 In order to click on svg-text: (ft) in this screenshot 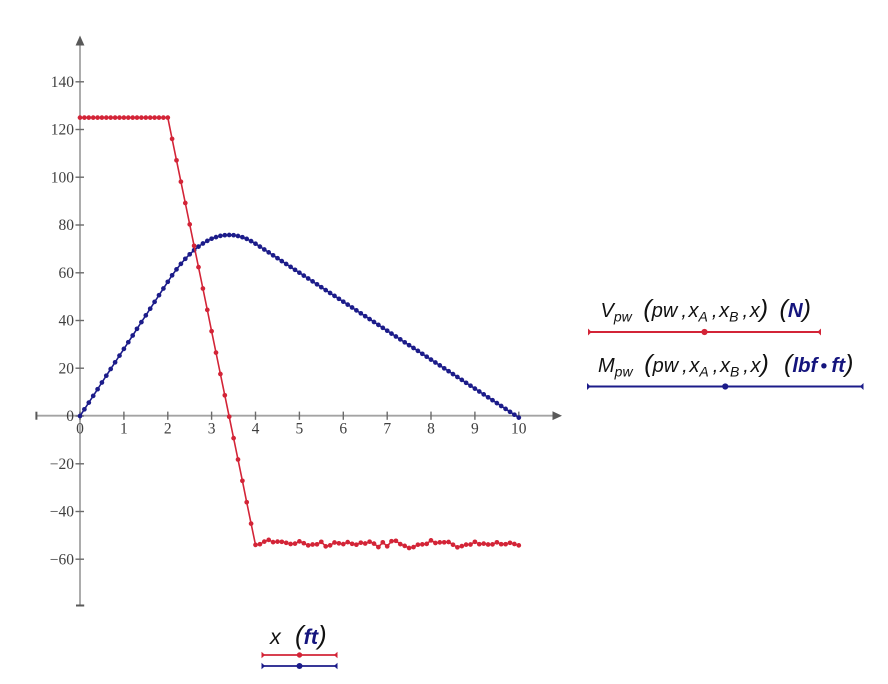, I will do `click(311, 635)`.